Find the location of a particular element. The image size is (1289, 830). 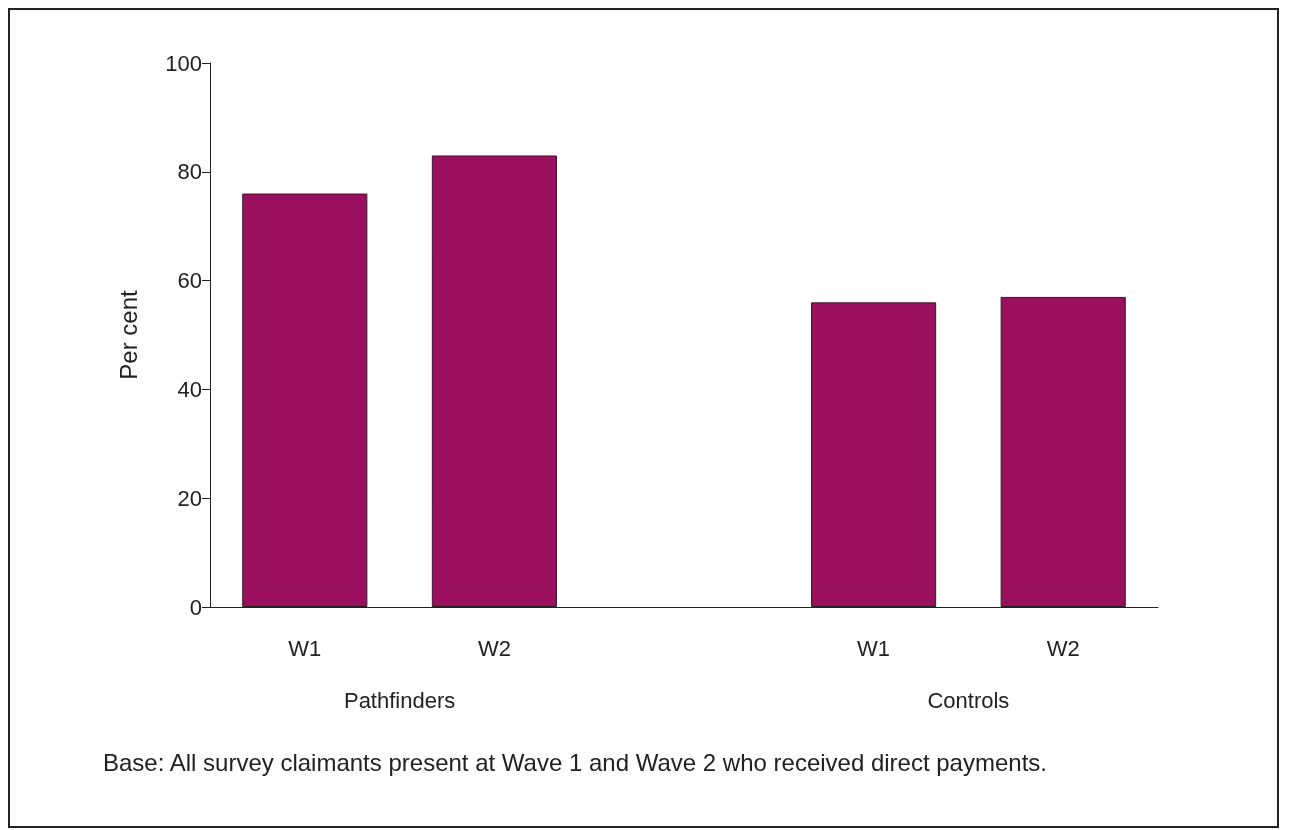

y-tick-label: 20 is located at coordinates (189, 498).